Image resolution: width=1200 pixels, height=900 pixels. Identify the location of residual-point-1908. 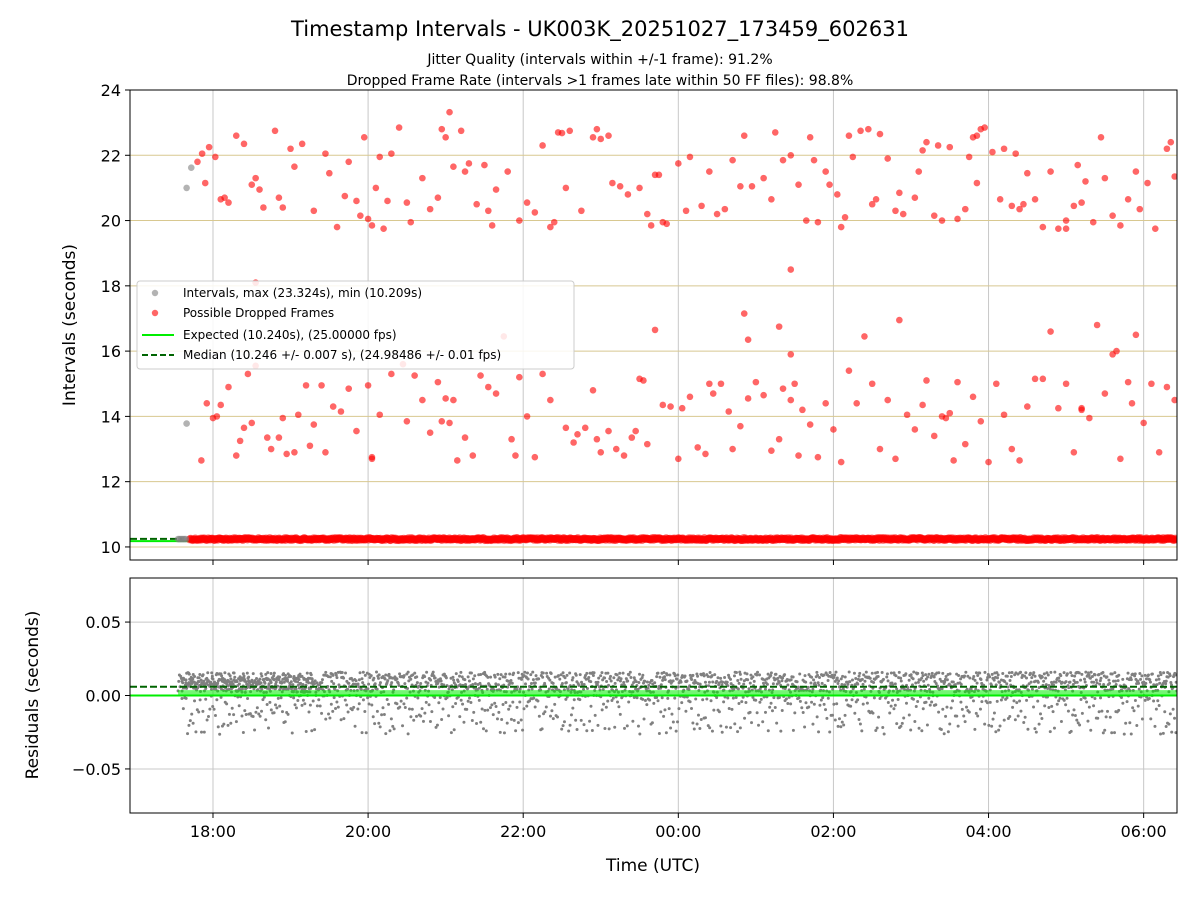
(492, 705).